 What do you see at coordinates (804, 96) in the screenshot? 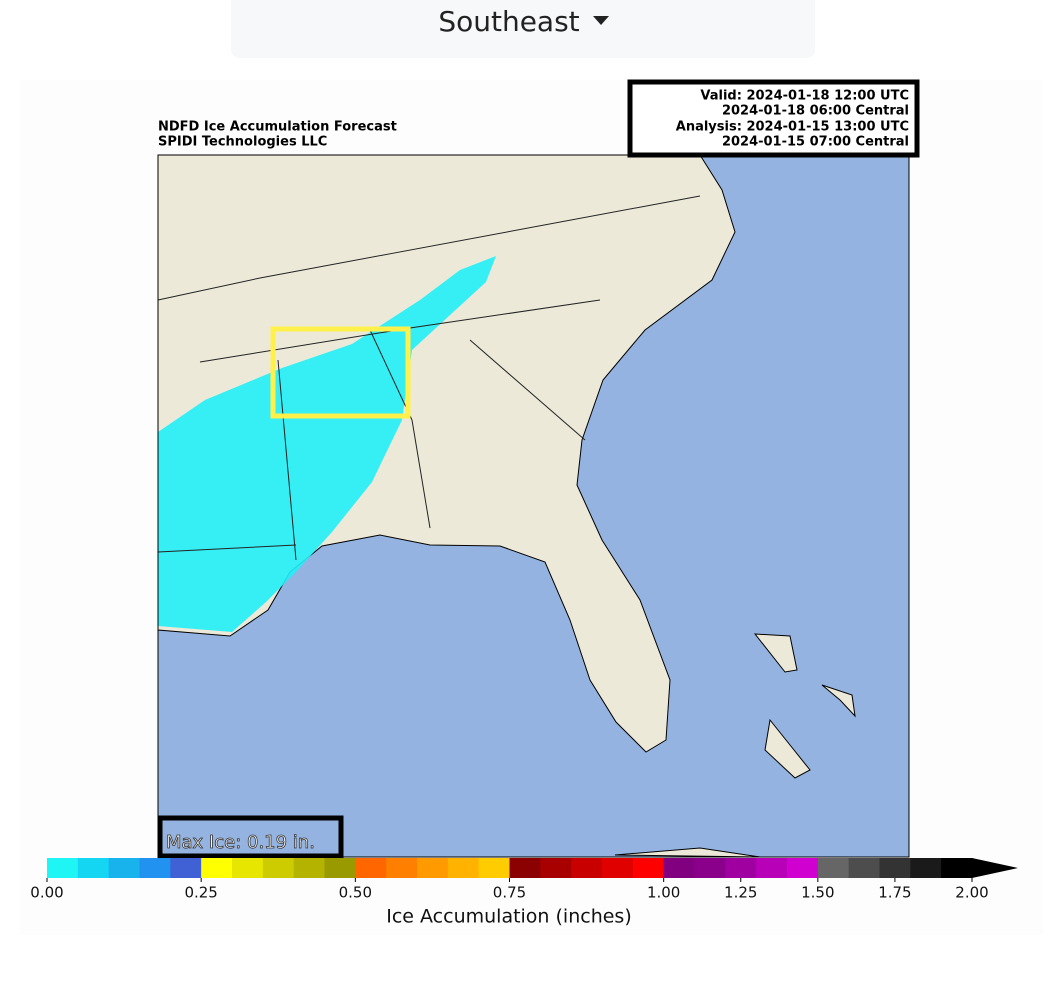
I see `valid-line: Valid: 2024-01-18 12:00 UTC` at bounding box center [804, 96].